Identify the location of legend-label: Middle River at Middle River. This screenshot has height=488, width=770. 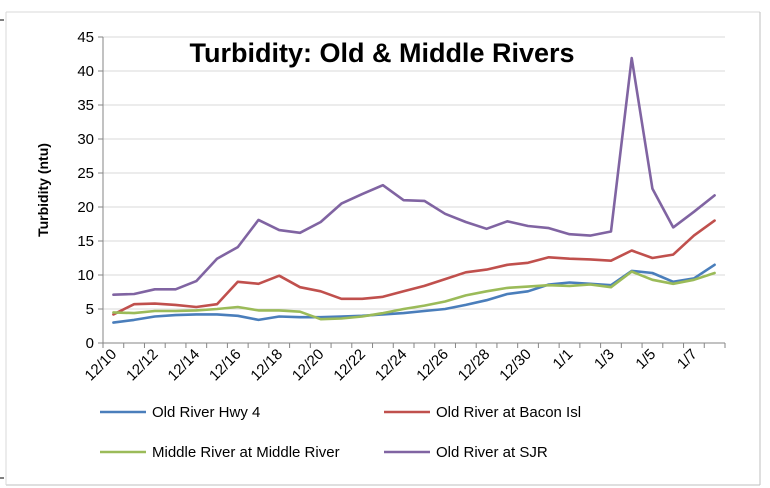
(246, 452).